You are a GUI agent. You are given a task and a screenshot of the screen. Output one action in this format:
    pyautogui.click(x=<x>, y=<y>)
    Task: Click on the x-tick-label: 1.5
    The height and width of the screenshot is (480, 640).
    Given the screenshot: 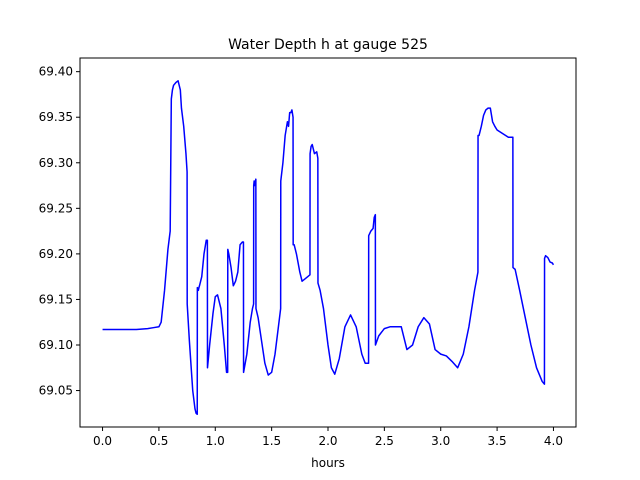 What is the action you would take?
    pyautogui.click(x=271, y=441)
    